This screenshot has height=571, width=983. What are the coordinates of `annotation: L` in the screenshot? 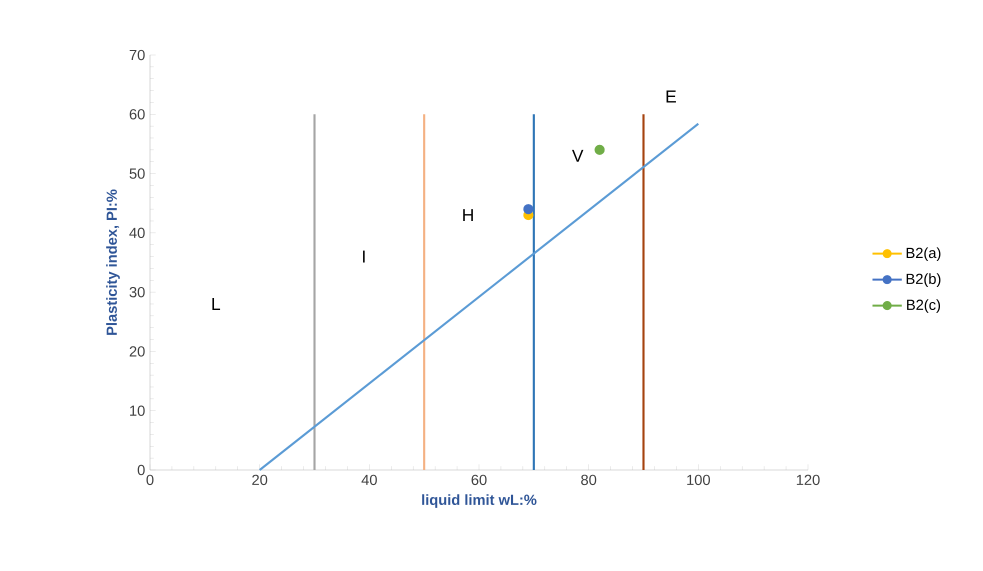 It's located at (216, 304).